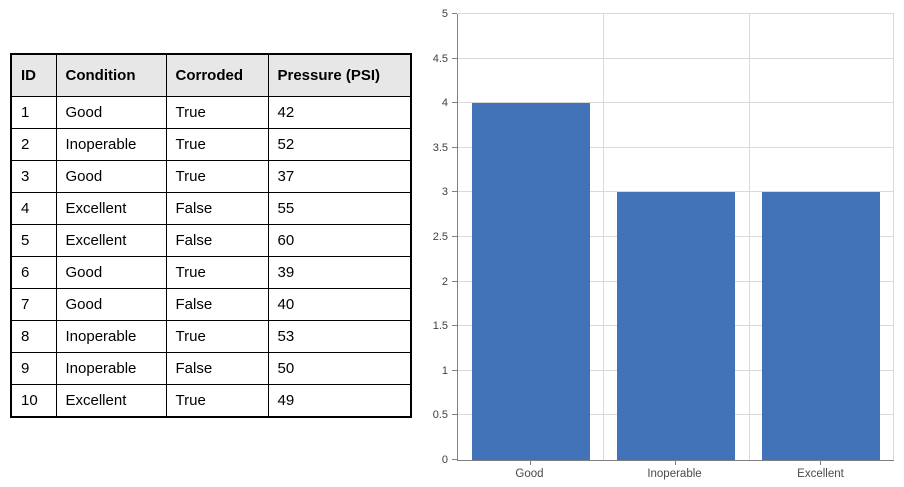  What do you see at coordinates (444, 14) in the screenshot?
I see `y-axis-tick-label: 5` at bounding box center [444, 14].